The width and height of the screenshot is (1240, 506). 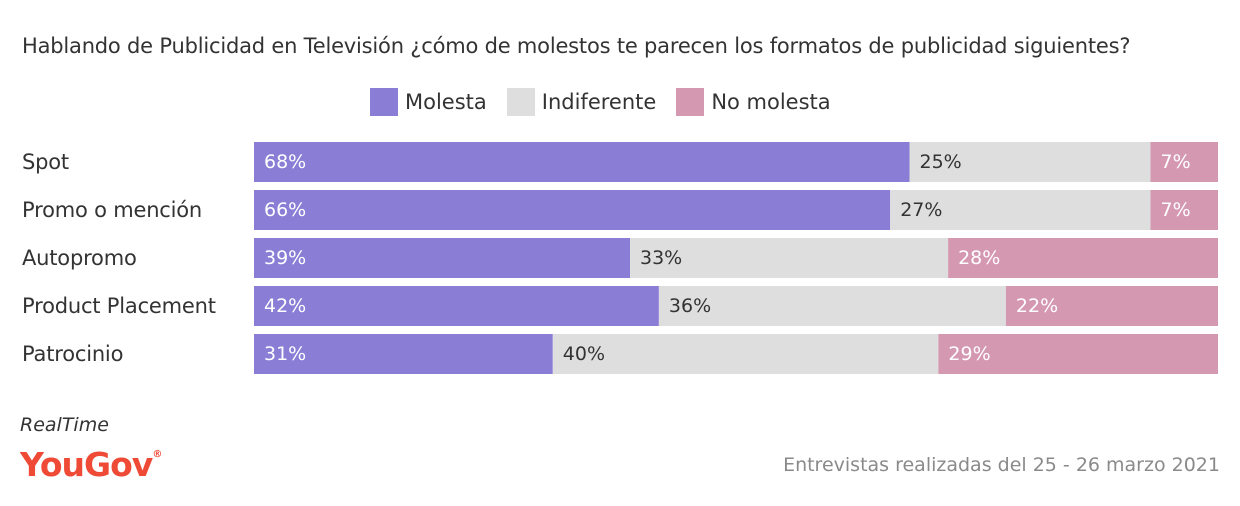 I want to click on data-label-patrocinio-indiferente: 40%, so click(x=584, y=354).